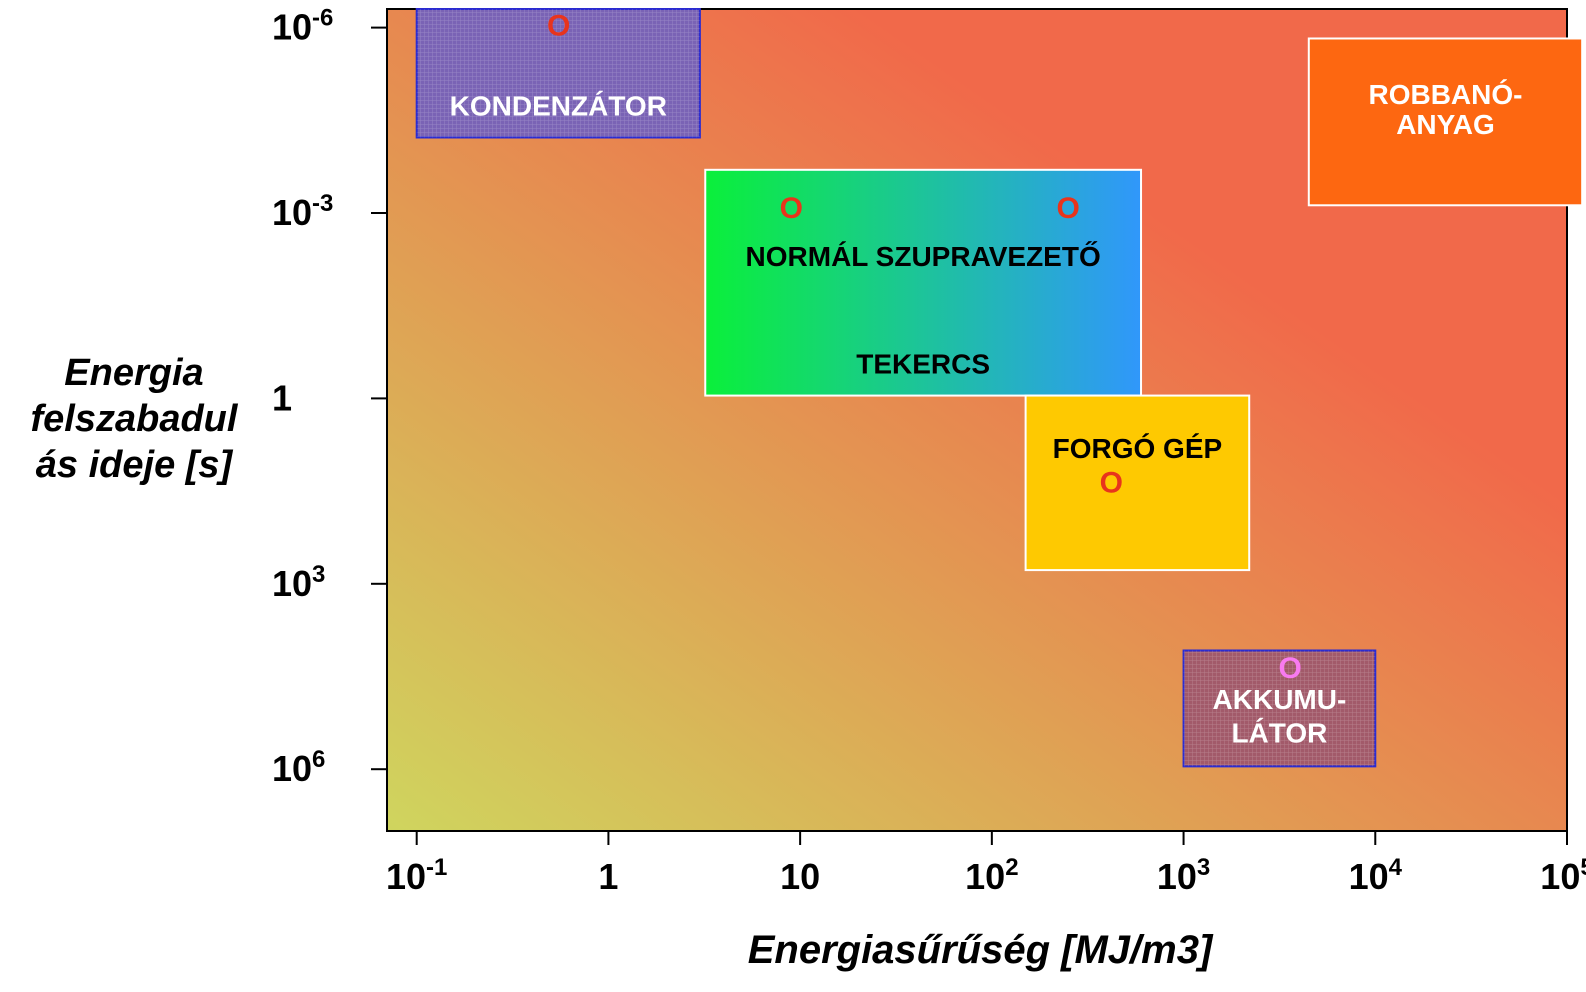  I want to click on data-marker-1: O, so click(558, 26).